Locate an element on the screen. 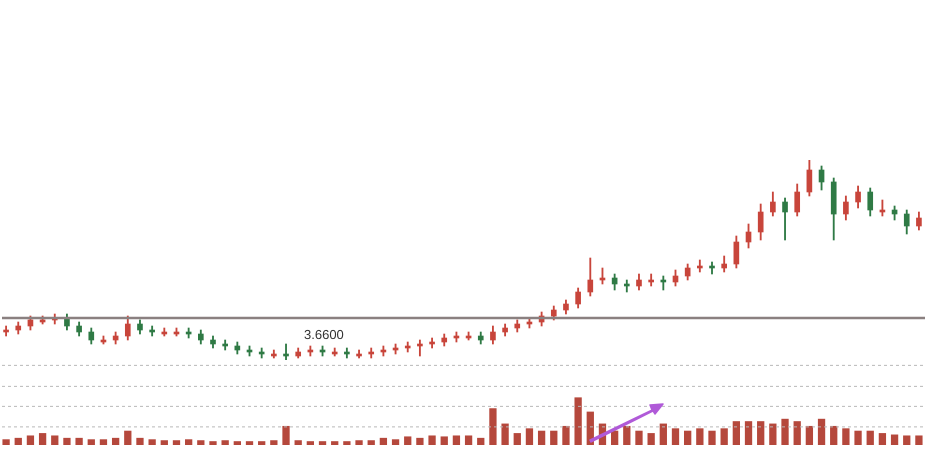 The image size is (927, 455). annotation: 3.6600 is located at coordinates (324, 334).